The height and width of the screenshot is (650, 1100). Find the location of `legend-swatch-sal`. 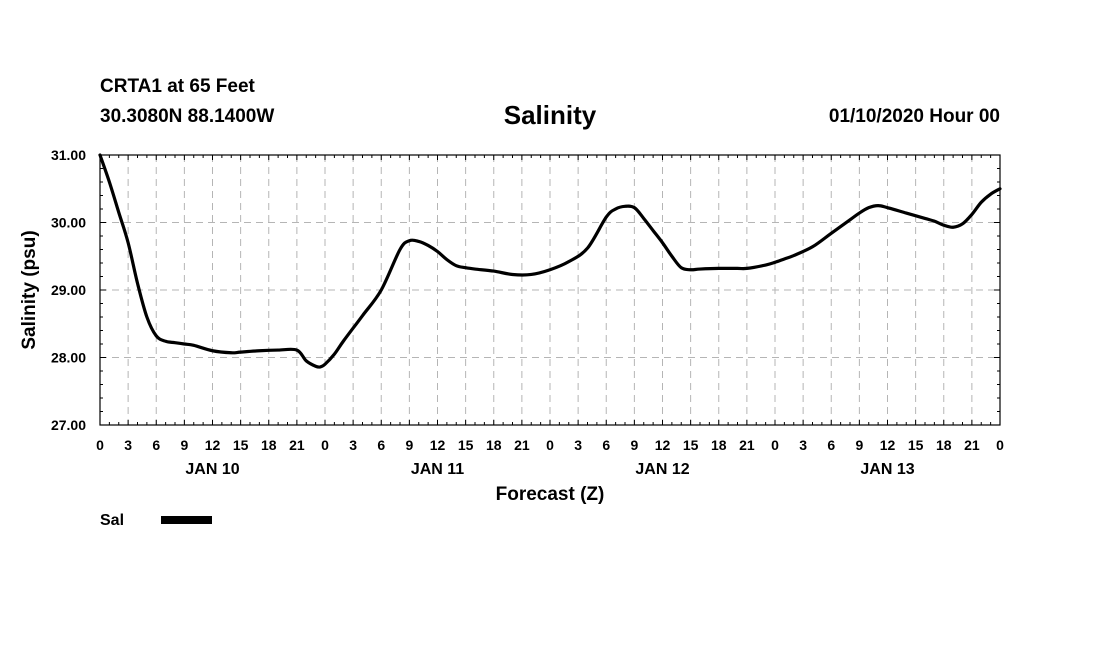

legend-swatch-sal is located at coordinates (186, 520).